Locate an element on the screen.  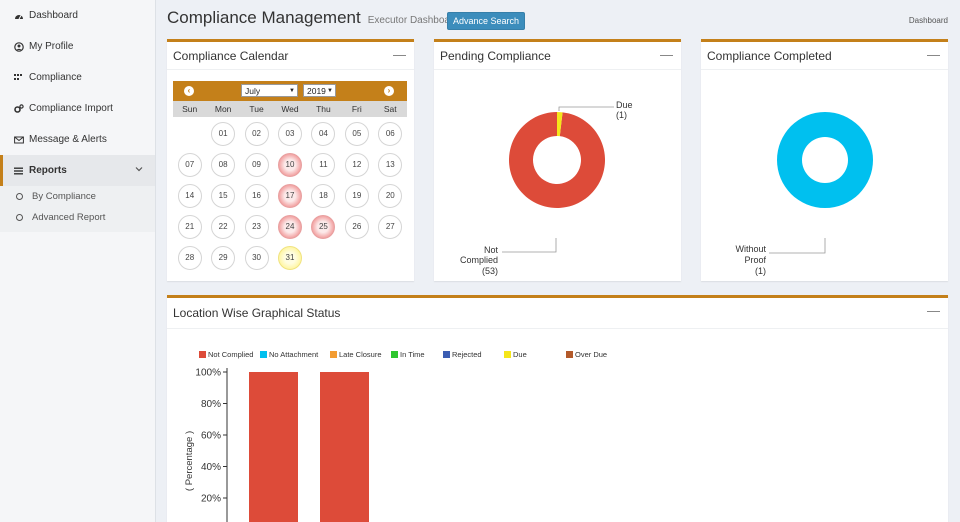
sidebar-subitem-advanced-report: Advanced Report is located at coordinates (77, 217).